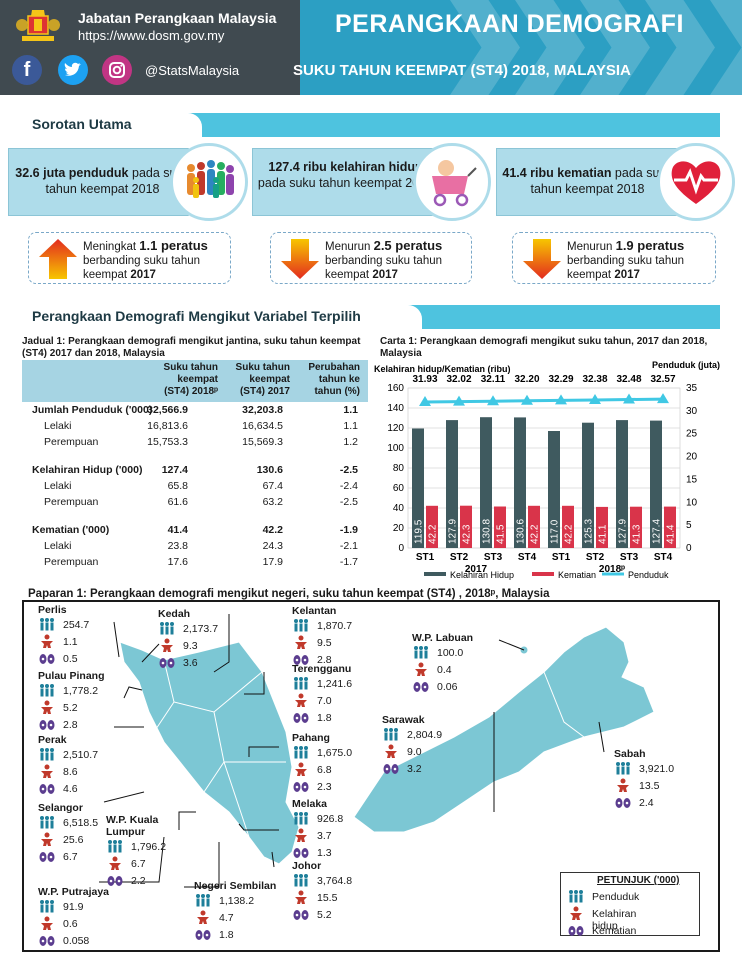 This screenshot has height=960, width=742. Describe the element at coordinates (235, 935) in the screenshot. I see `state-deaths: 1.8` at that location.